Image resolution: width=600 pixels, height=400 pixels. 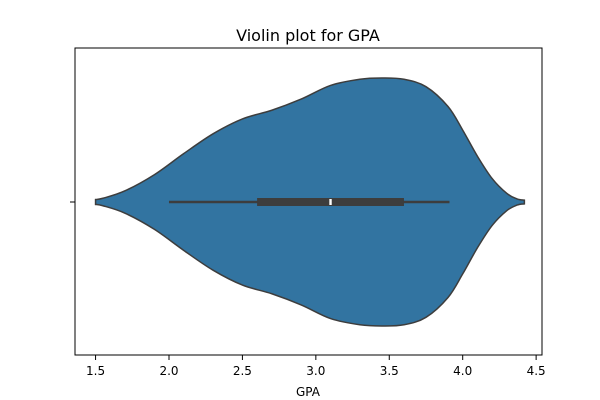 I want to click on x-tick-label: 2.0, so click(x=168, y=371).